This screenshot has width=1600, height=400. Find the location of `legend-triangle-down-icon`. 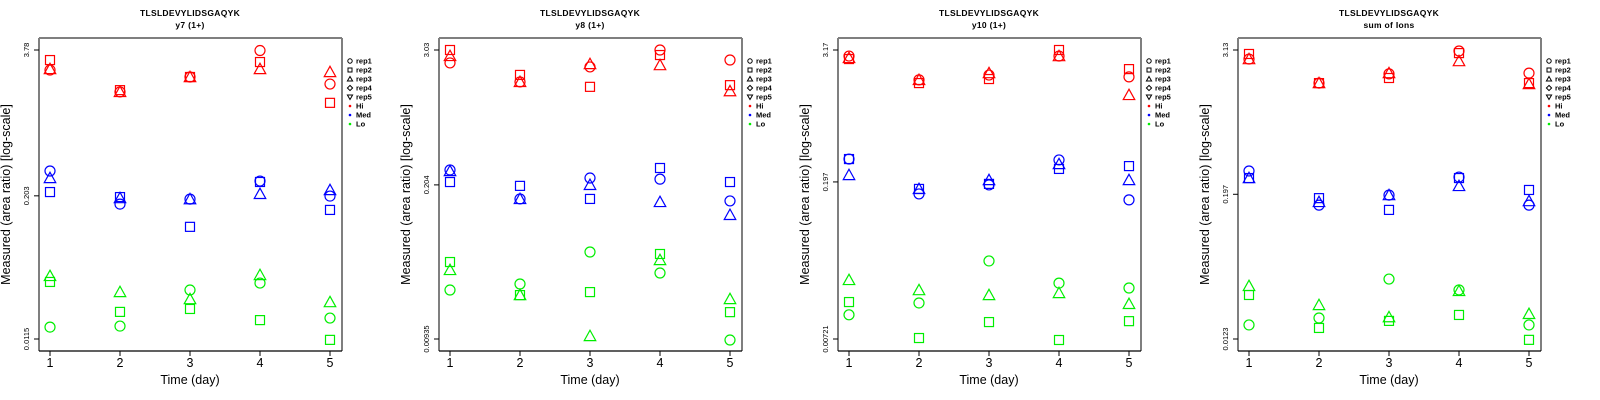

legend-triangle-down-icon is located at coordinates (750, 97).